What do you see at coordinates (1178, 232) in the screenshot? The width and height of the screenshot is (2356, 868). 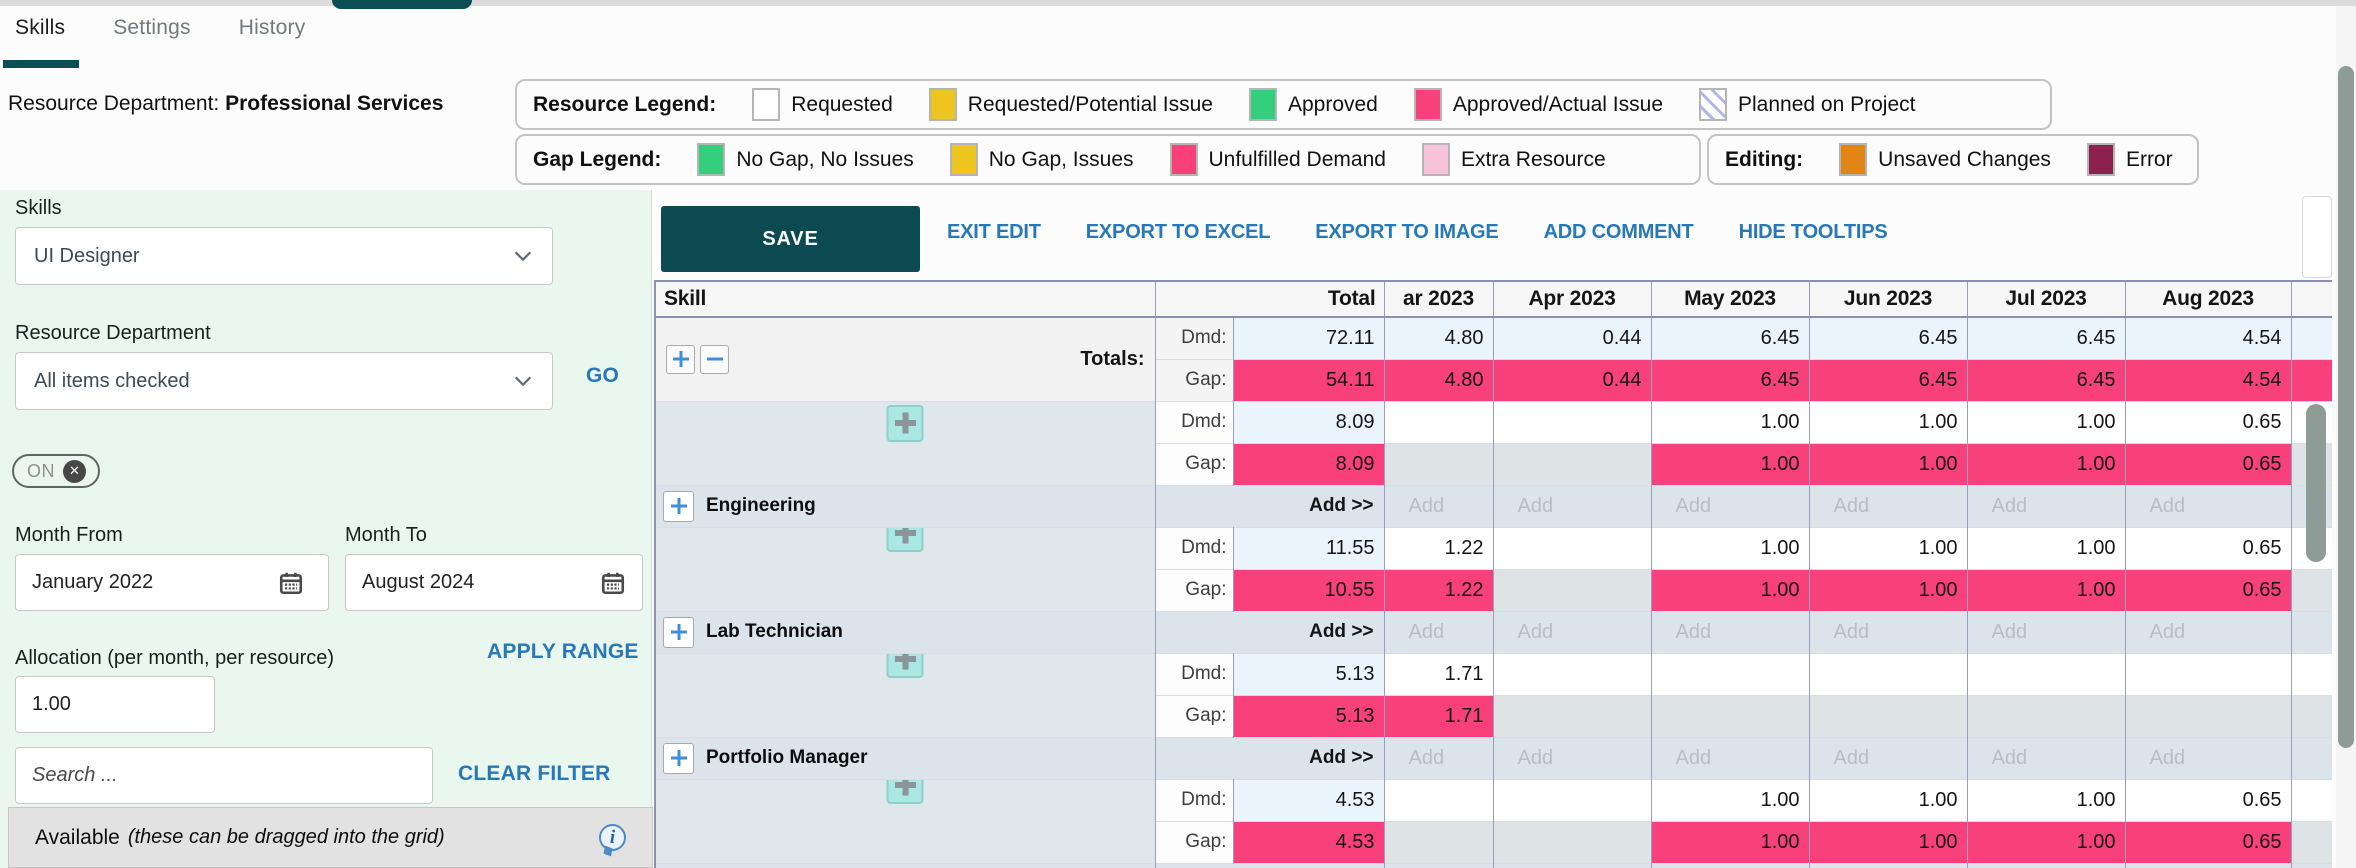 I see `export-to-excel-button: EXPORT TO EXCEL` at bounding box center [1178, 232].